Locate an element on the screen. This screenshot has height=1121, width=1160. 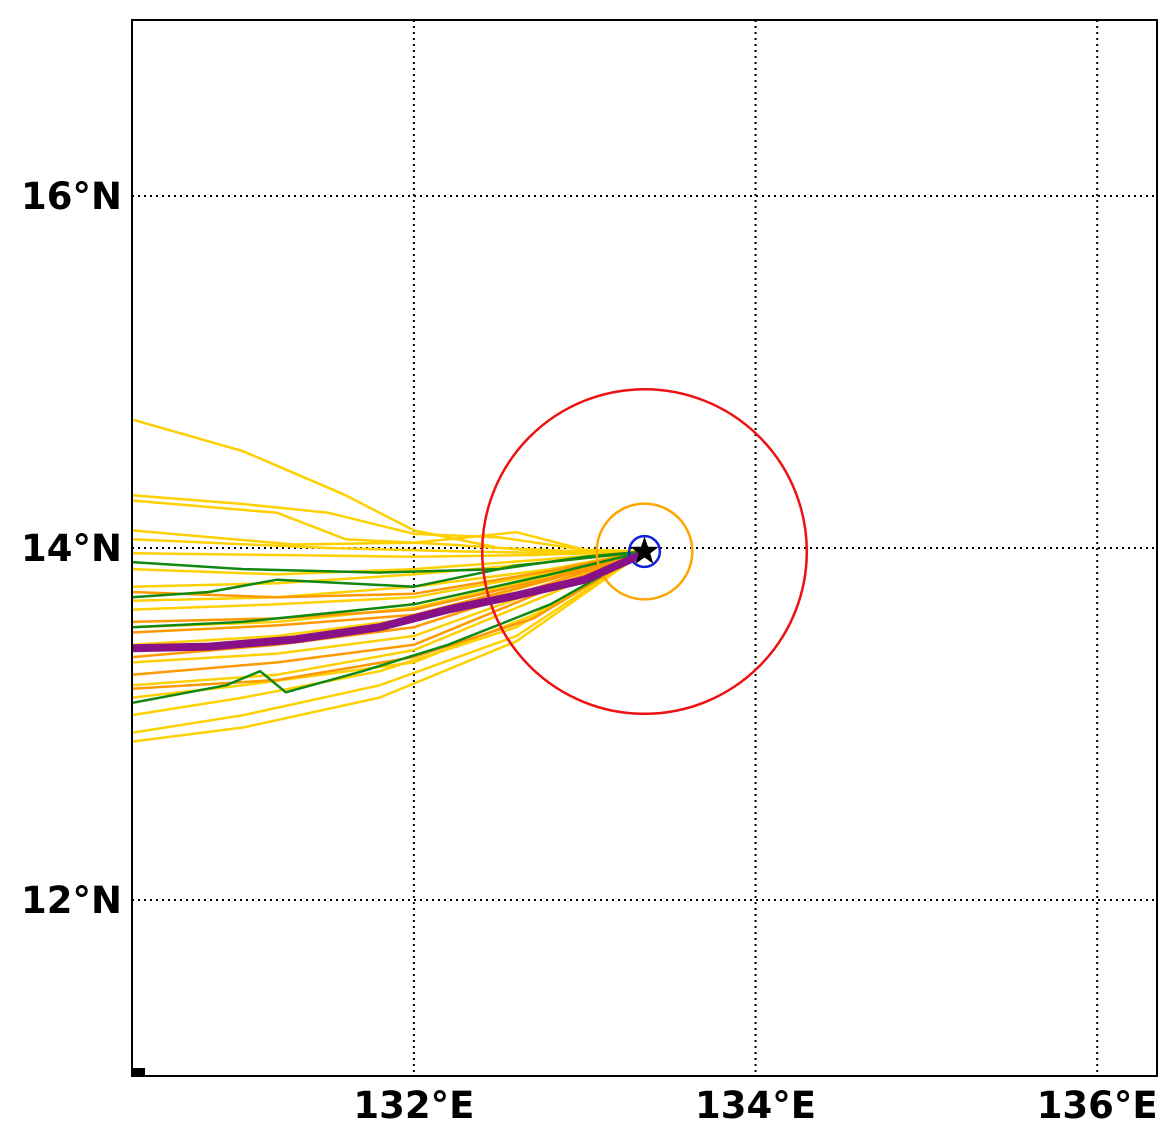
storm-center-star-icon is located at coordinates (644, 550).